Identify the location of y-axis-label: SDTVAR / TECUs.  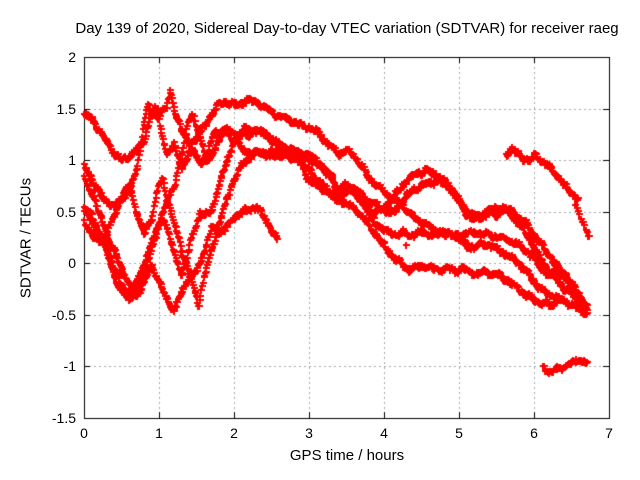
(26, 238).